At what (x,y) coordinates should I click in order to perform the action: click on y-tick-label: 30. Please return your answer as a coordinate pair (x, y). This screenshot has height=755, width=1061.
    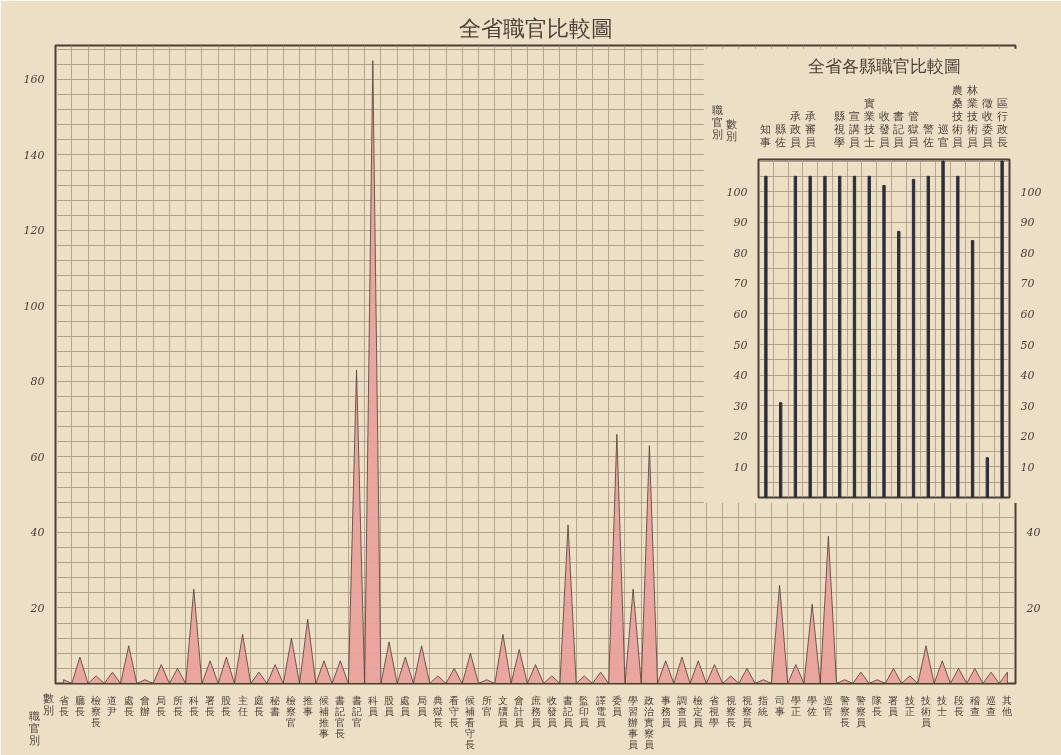
    Looking at the image, I should click on (740, 406).